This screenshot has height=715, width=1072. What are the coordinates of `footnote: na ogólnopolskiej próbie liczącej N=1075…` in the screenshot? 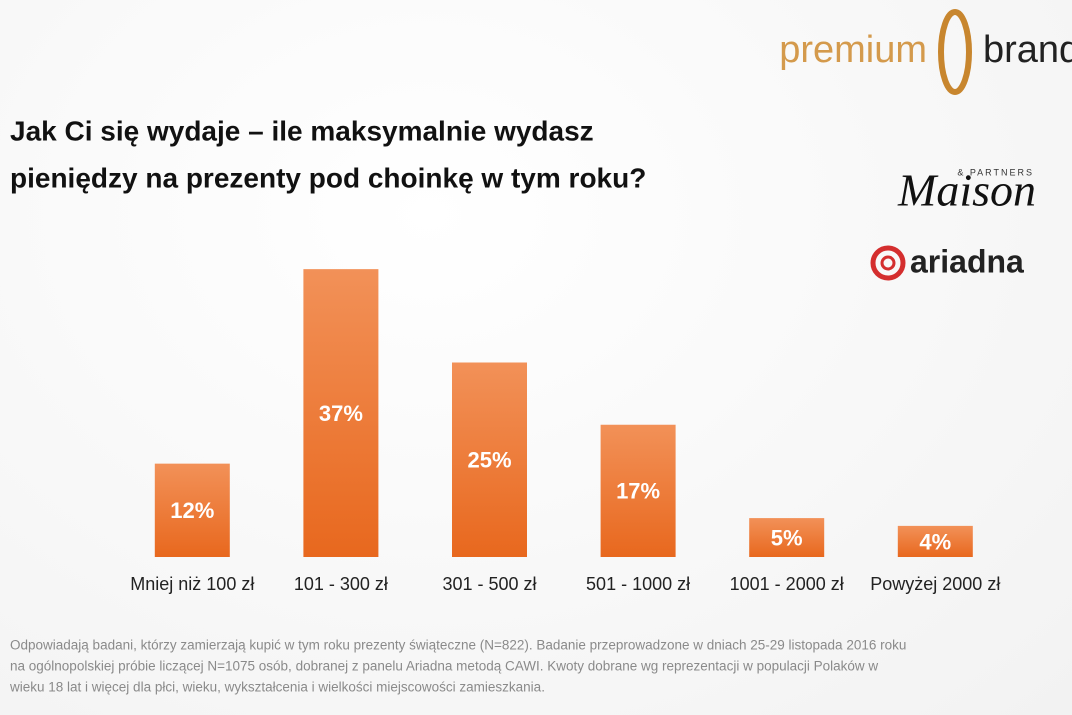 It's located at (444, 666).